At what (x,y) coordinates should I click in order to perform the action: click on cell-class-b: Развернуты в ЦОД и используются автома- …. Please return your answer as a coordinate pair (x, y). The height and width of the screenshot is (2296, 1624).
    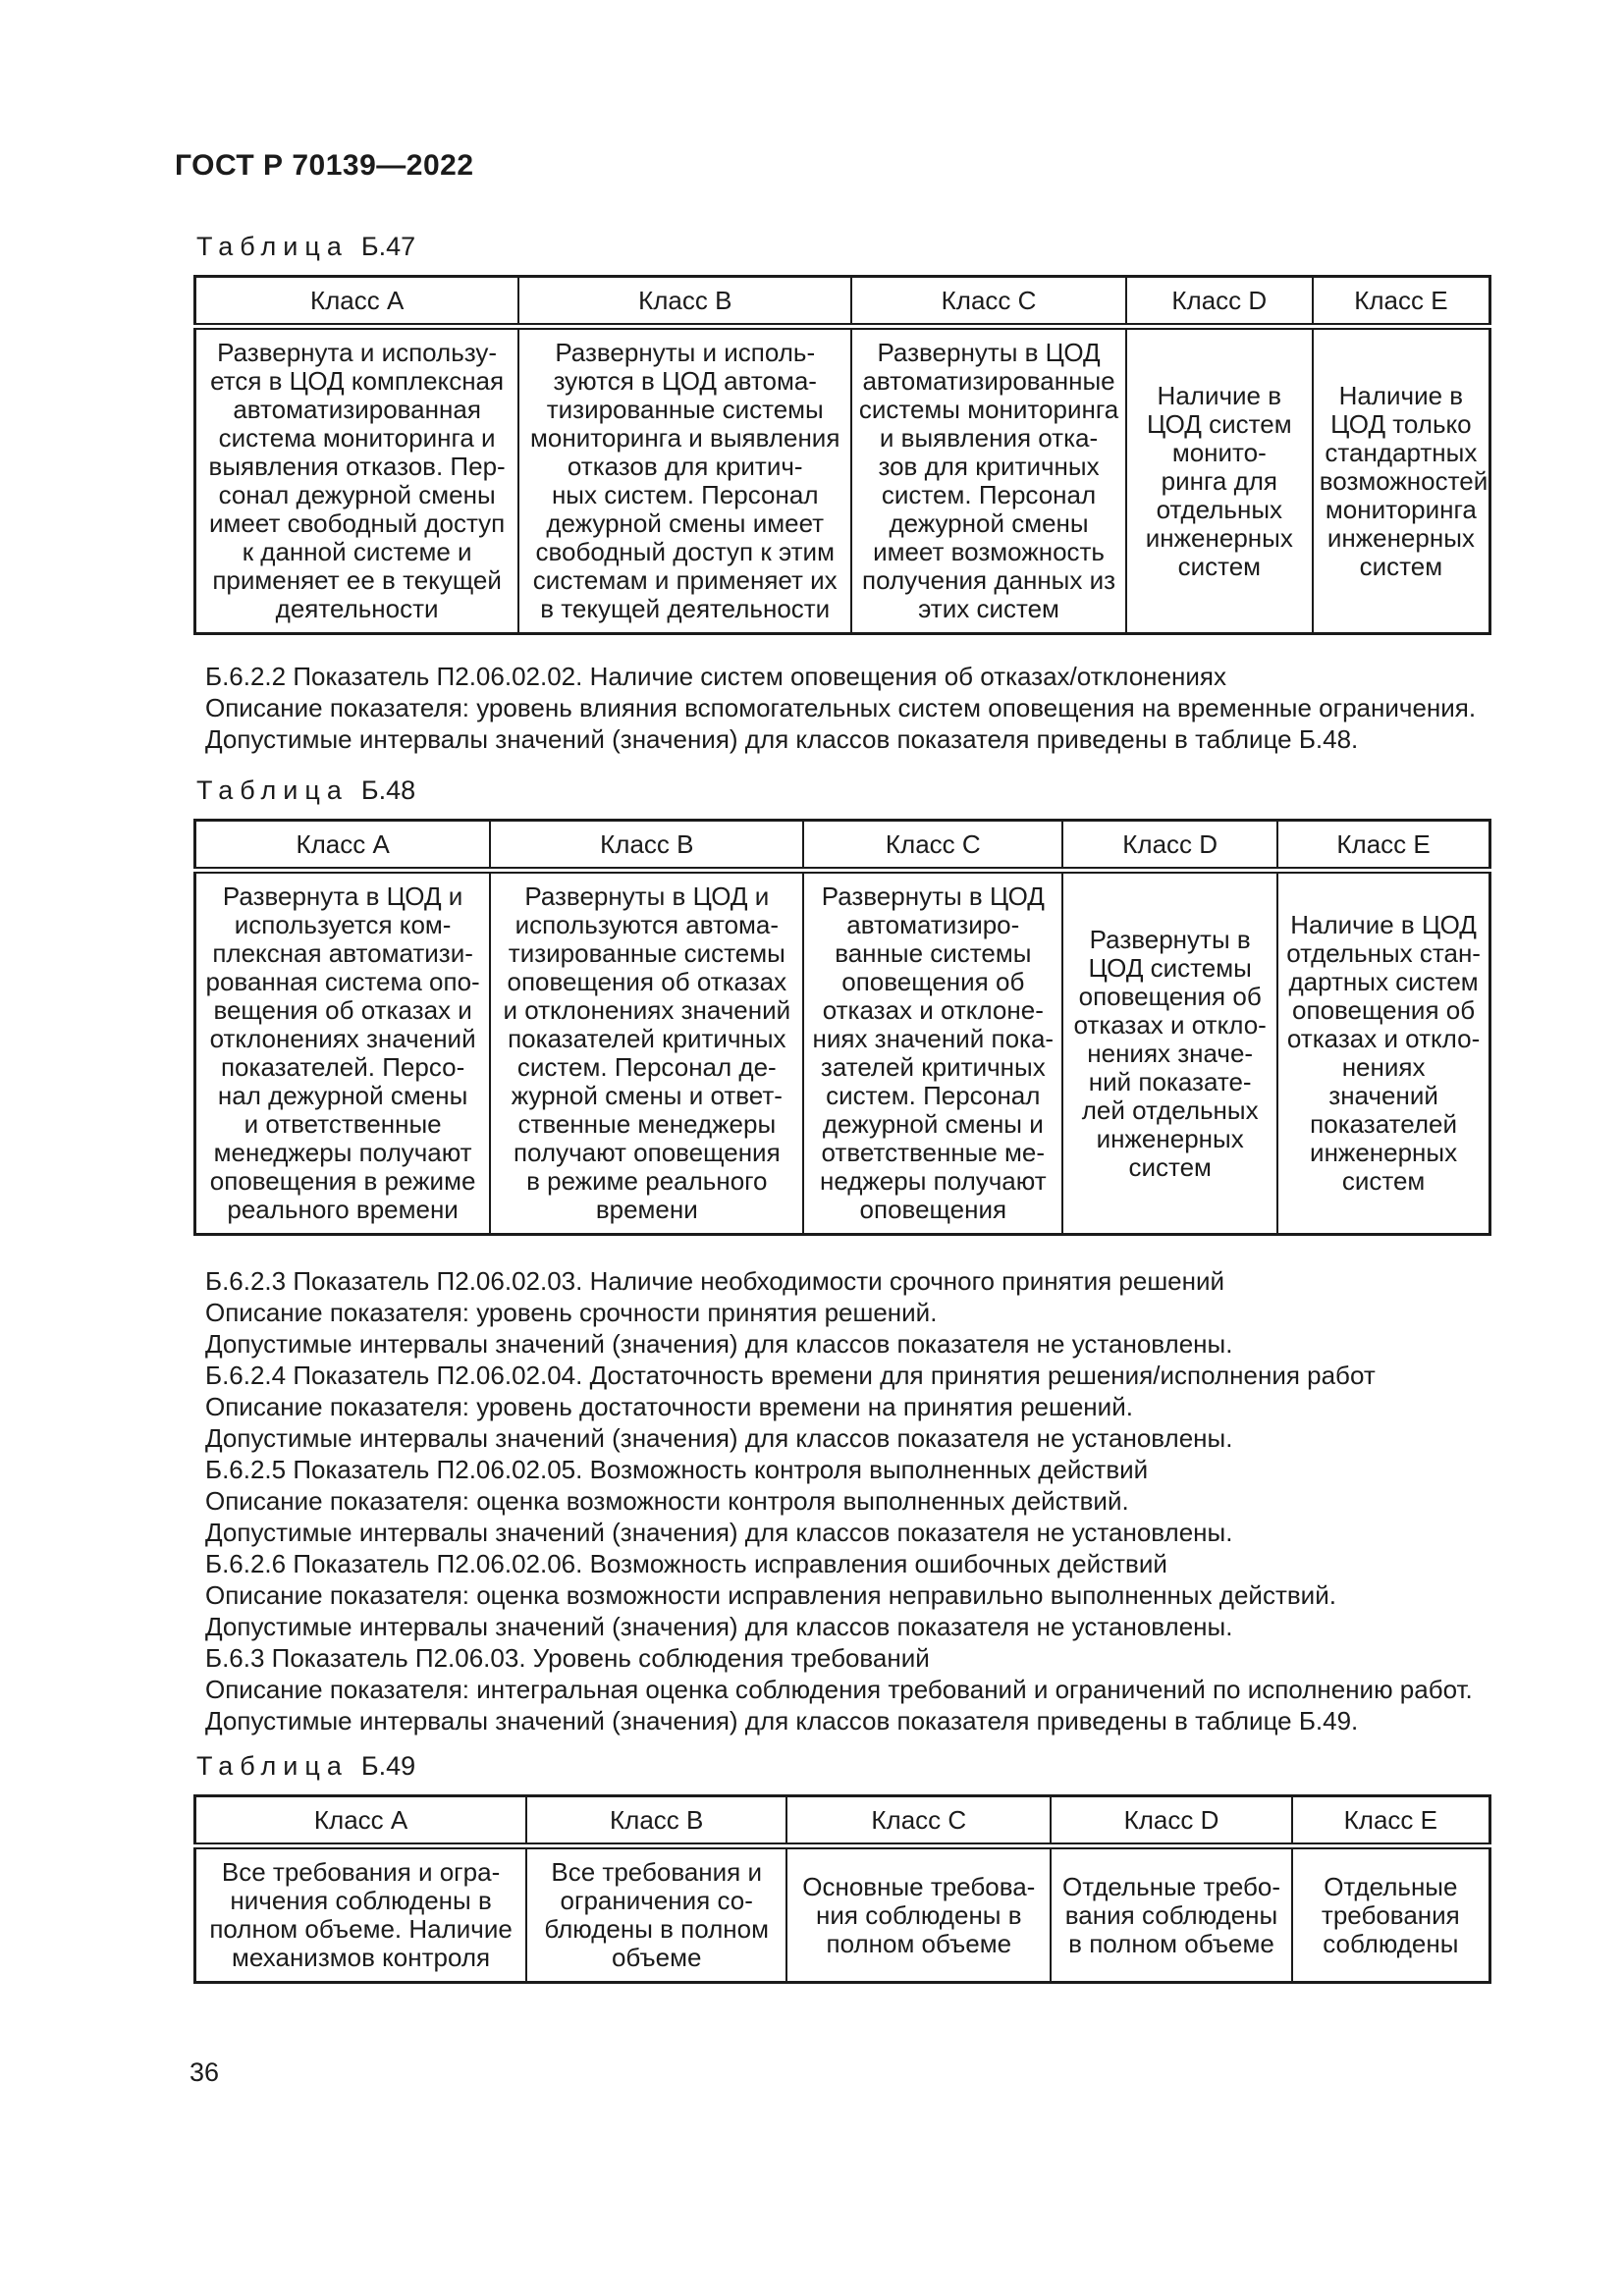
    Looking at the image, I should click on (646, 1053).